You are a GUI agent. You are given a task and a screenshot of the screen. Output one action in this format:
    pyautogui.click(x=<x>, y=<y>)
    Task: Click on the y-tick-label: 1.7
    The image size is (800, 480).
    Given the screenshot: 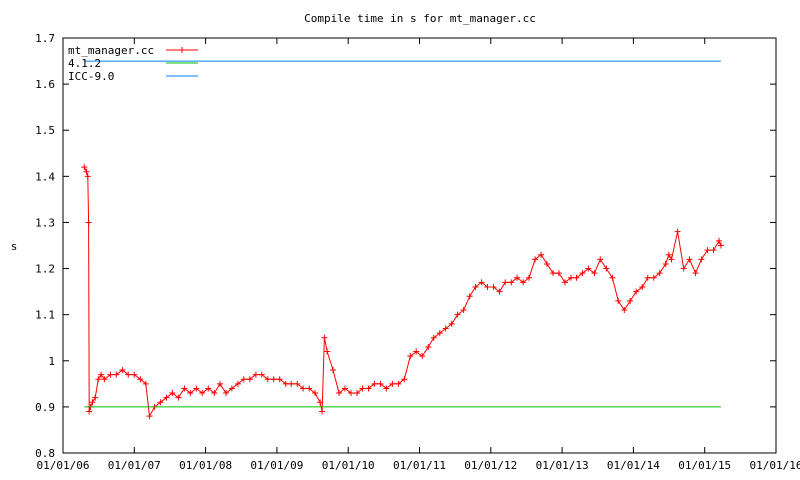 What is the action you would take?
    pyautogui.click(x=45, y=38)
    